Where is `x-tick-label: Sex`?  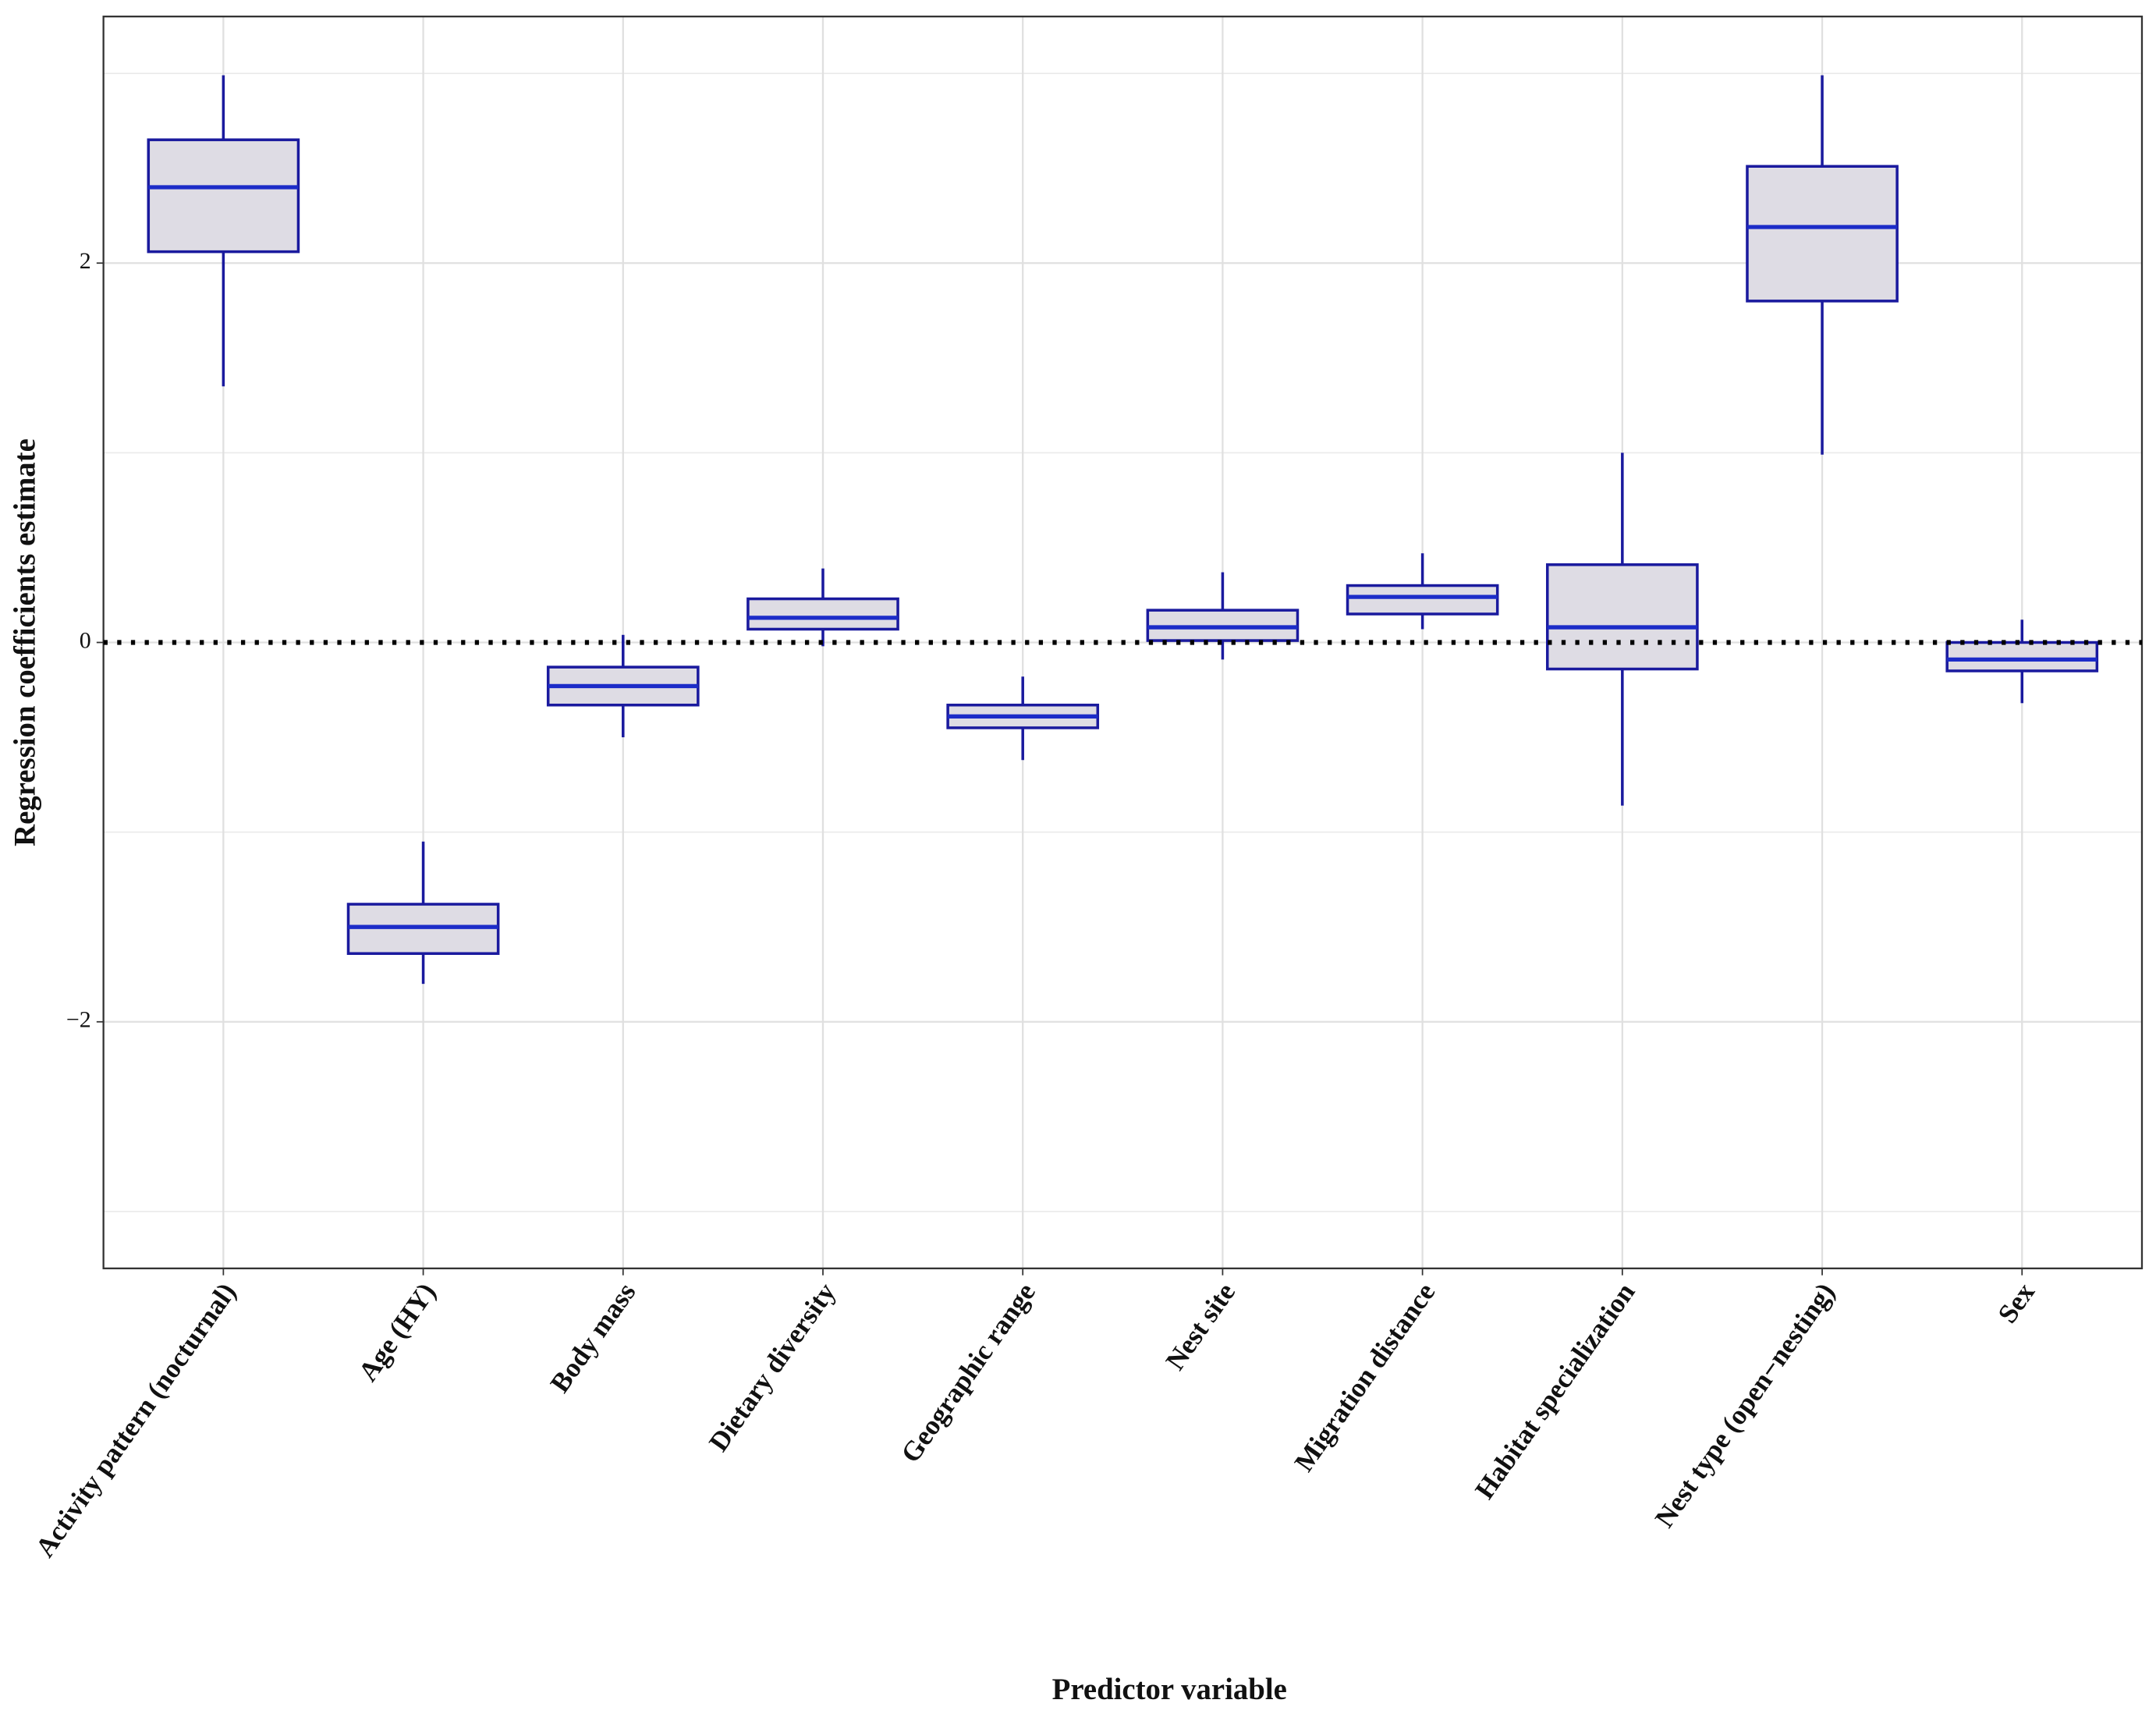 x-tick-label: Sex is located at coordinates (2016, 1303).